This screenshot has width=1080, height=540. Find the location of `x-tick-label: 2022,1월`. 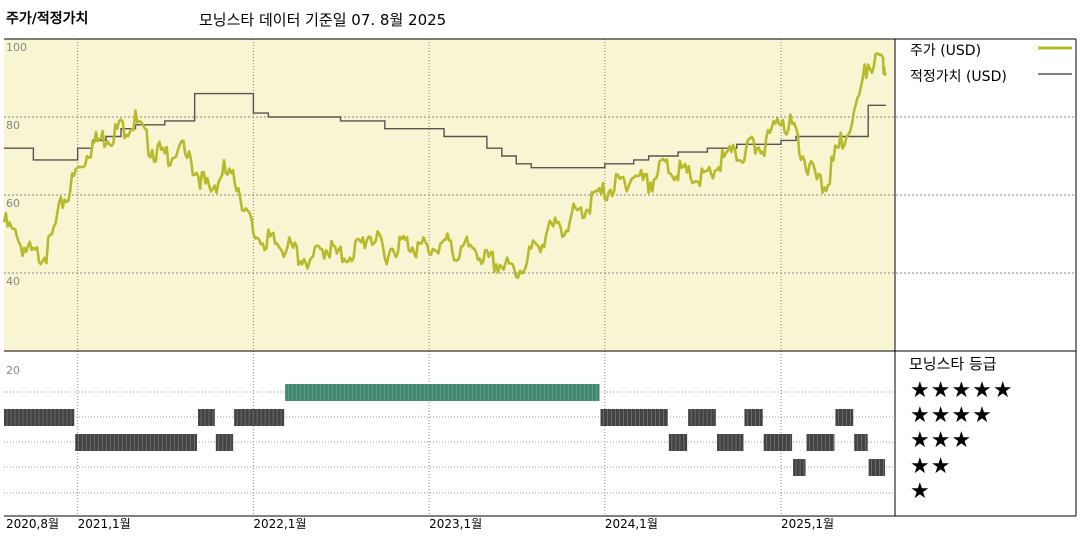

x-tick-label: 2022,1월 is located at coordinates (279, 524).